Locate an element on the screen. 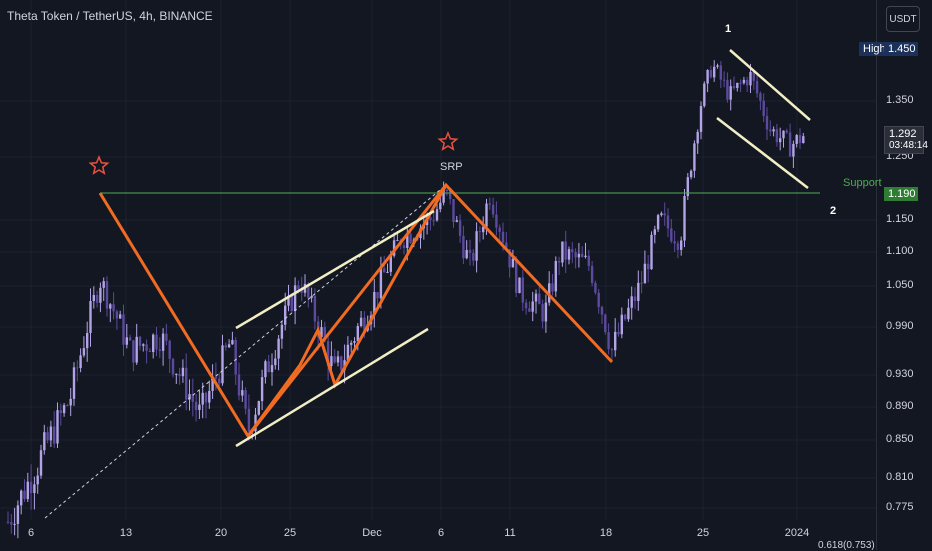  chart-title: Theta Token / TetherUS, 4h, BINANCE is located at coordinates (110, 16).